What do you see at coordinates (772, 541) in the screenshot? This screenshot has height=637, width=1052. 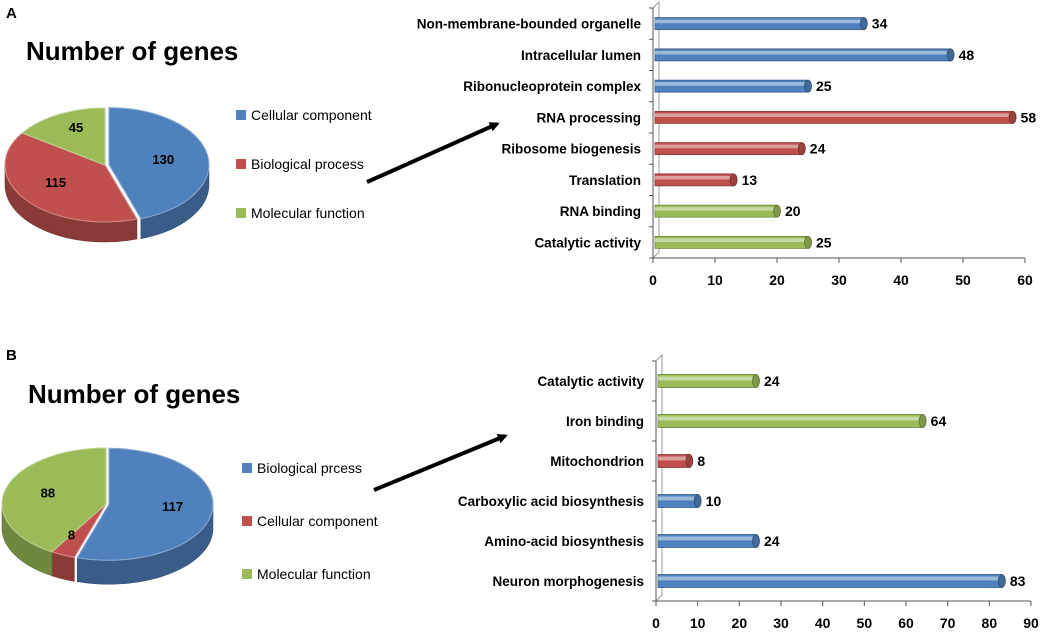 I see `panel-b-value-label-amino-acid-biosynthesis: 24` at bounding box center [772, 541].